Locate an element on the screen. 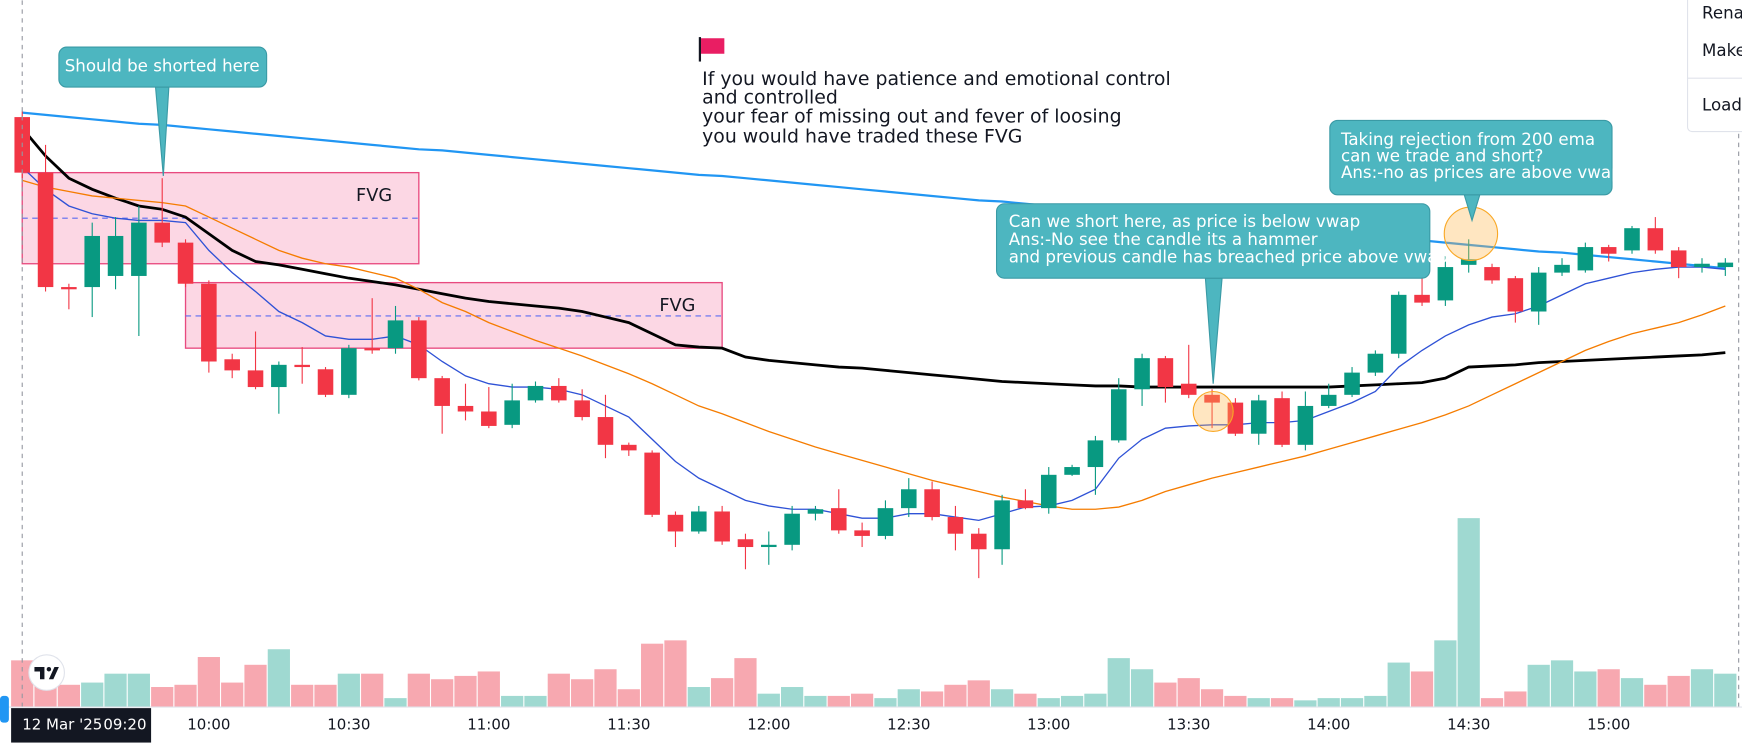 The height and width of the screenshot is (743, 1742). x-tick-label: 10:30 is located at coordinates (348, 724).